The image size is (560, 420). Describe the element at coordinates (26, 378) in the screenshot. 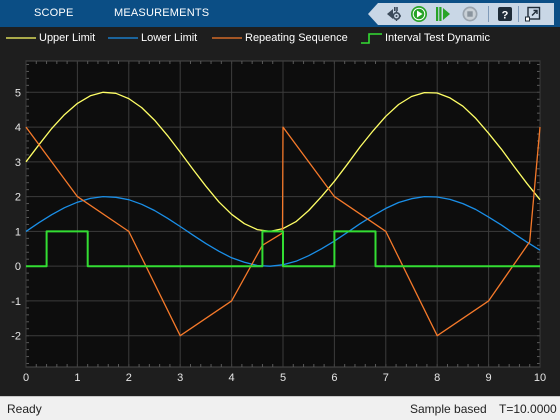

I see `x-tick-label: 0` at that location.